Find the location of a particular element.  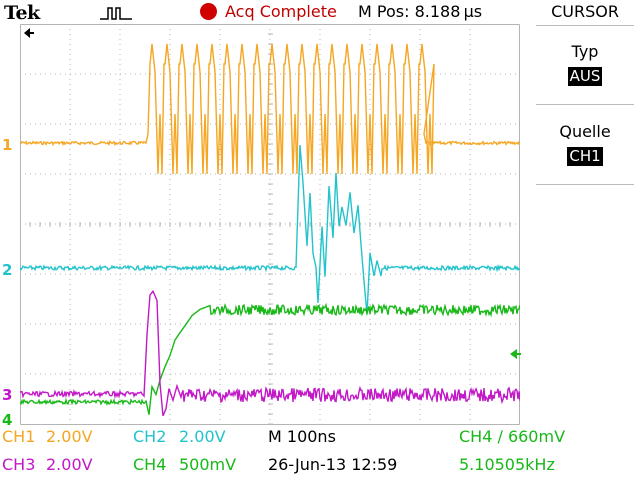

cursor-source-label: Quelle is located at coordinates (585, 131).